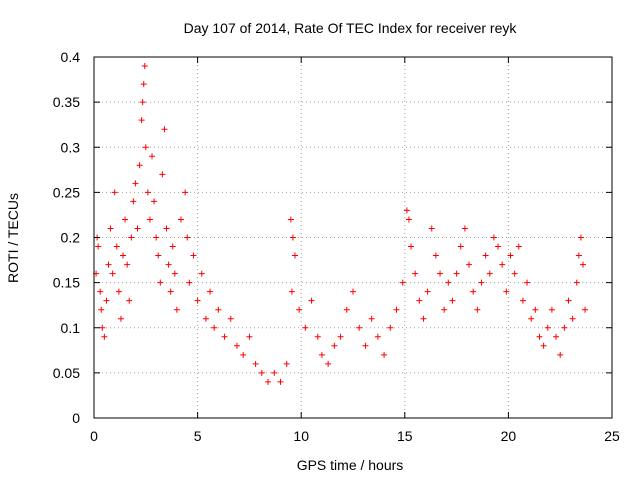 This screenshot has width=640, height=480. Describe the element at coordinates (66, 192) in the screenshot. I see `y-tick-label: 0.25` at that location.